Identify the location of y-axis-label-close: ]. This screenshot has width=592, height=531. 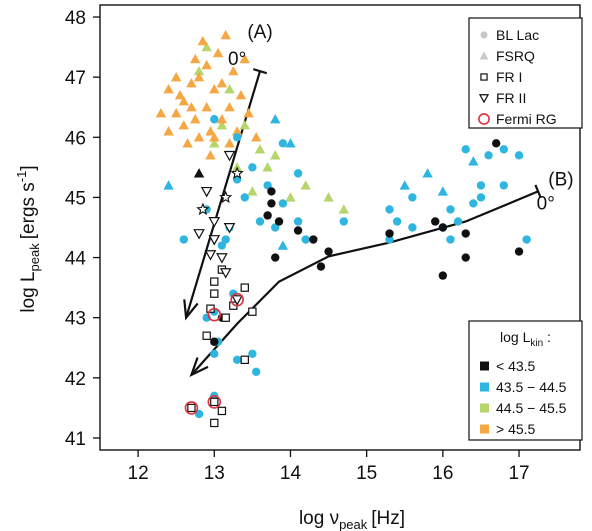
(28, 167).